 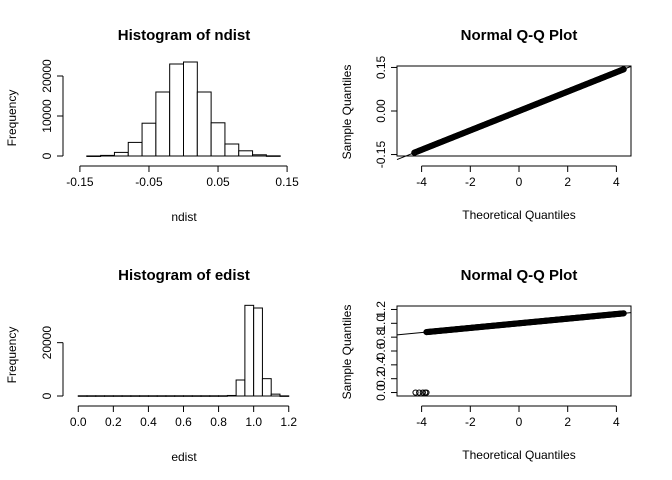 I want to click on y-axis: -0.15 0.00 0.15, so click(x=386, y=112).